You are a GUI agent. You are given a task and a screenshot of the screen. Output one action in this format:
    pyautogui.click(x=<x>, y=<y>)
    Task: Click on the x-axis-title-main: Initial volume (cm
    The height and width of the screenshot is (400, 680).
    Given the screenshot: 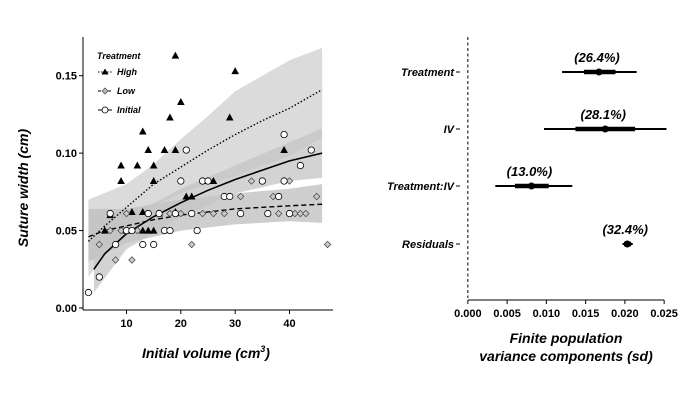 What is the action you would take?
    pyautogui.click(x=201, y=353)
    